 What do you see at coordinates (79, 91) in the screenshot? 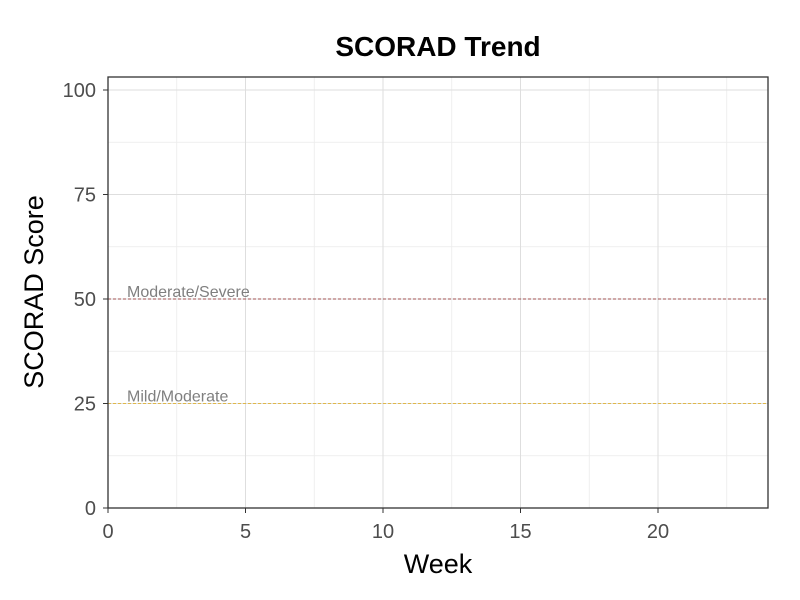
I see `y-tick-label: 100` at bounding box center [79, 91].